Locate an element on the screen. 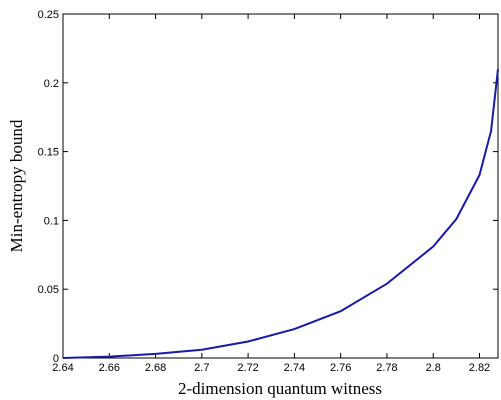  y-axis-label: Min-entropy bound is located at coordinates (16, 185).